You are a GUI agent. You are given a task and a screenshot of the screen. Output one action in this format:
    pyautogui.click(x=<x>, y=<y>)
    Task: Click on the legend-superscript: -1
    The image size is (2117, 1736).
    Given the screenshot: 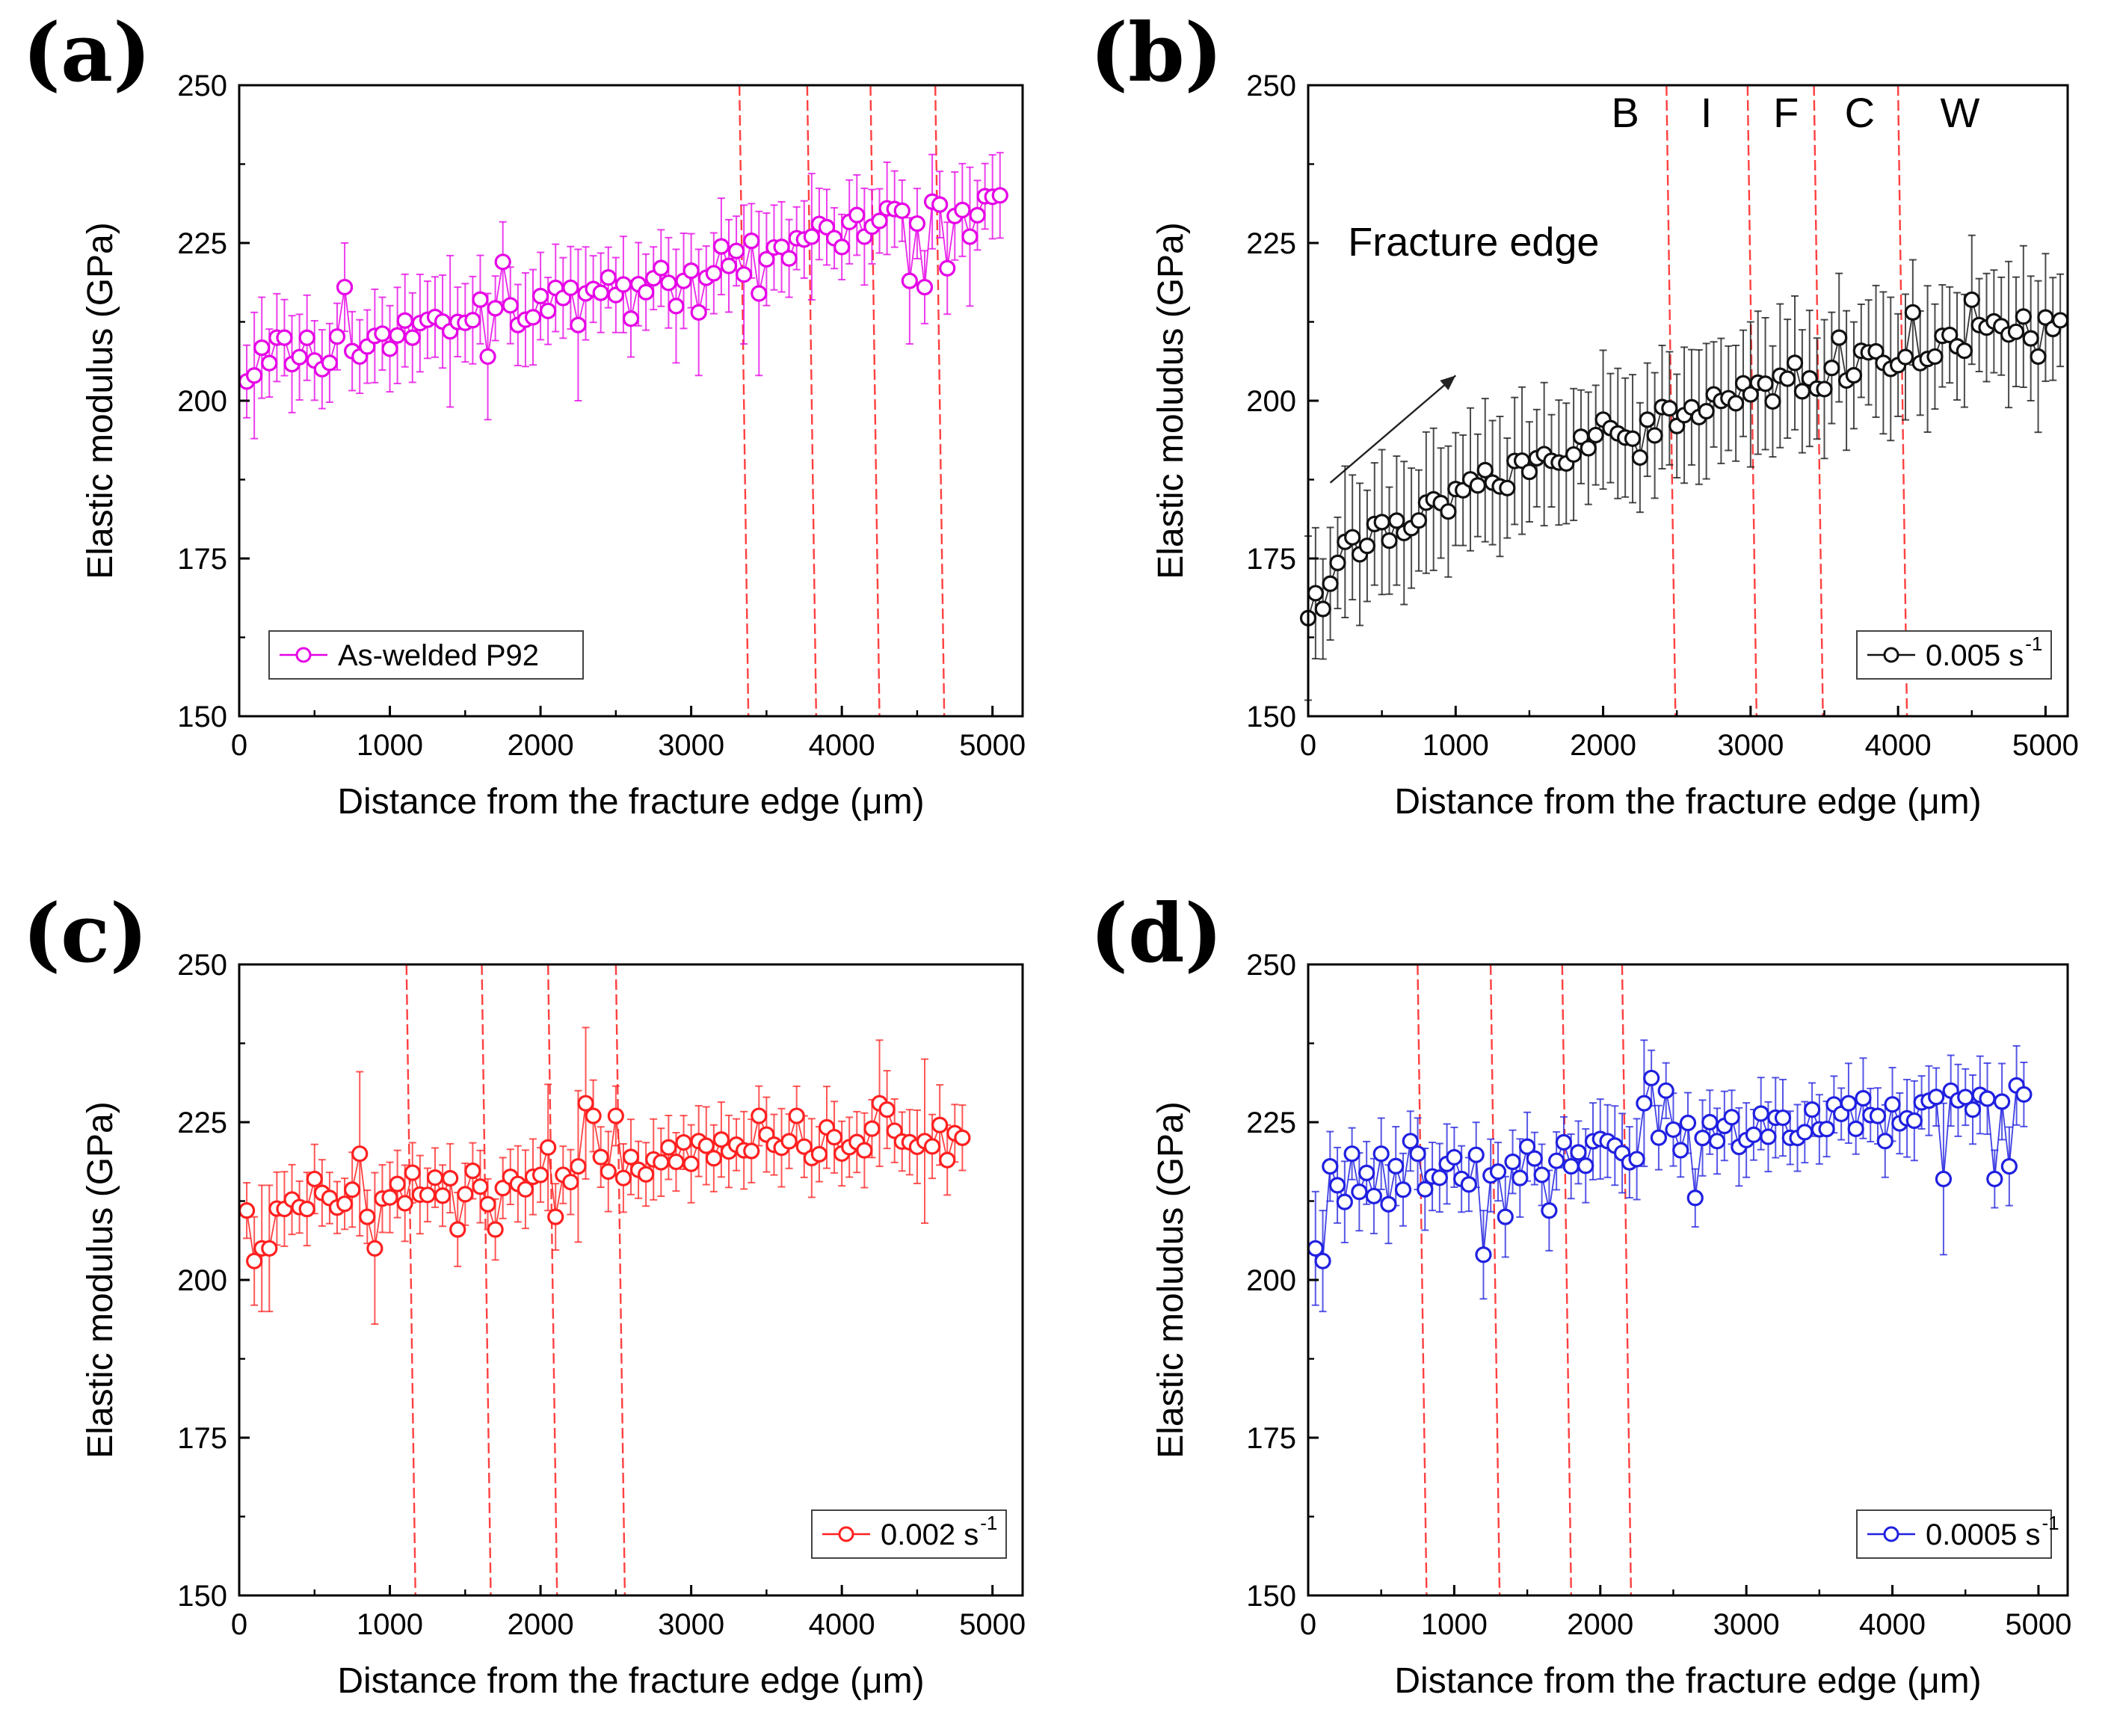 What is the action you would take?
    pyautogui.click(x=2050, y=1523)
    